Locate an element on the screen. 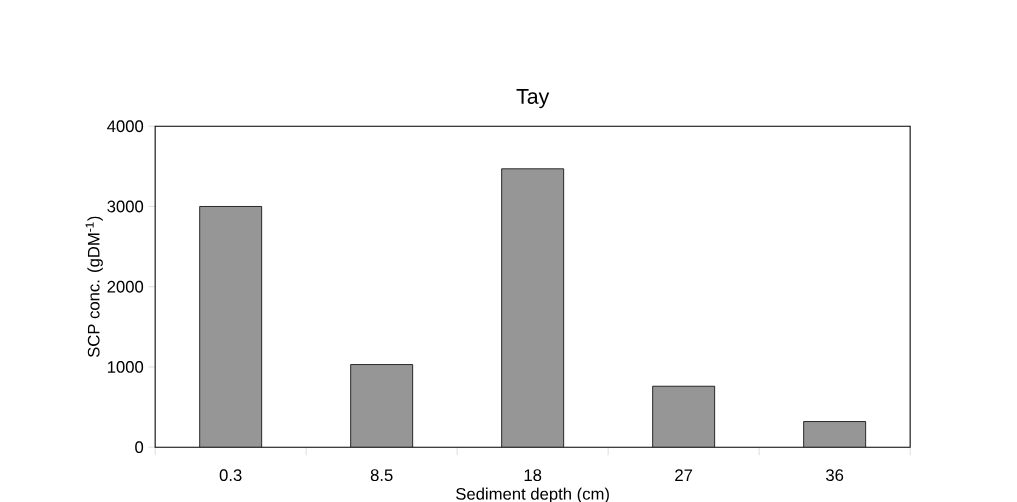  y-axis-title: SCP conc. (gDM$^{-1}$) is located at coordinates (94, 287).